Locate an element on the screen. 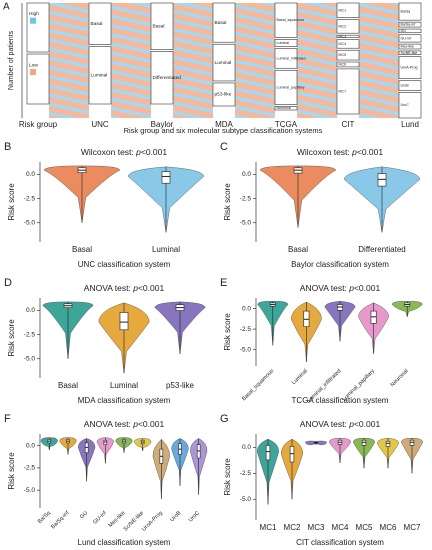 This screenshot has width=432, height=550. node-label: UroC is located at coordinates (405, 105).